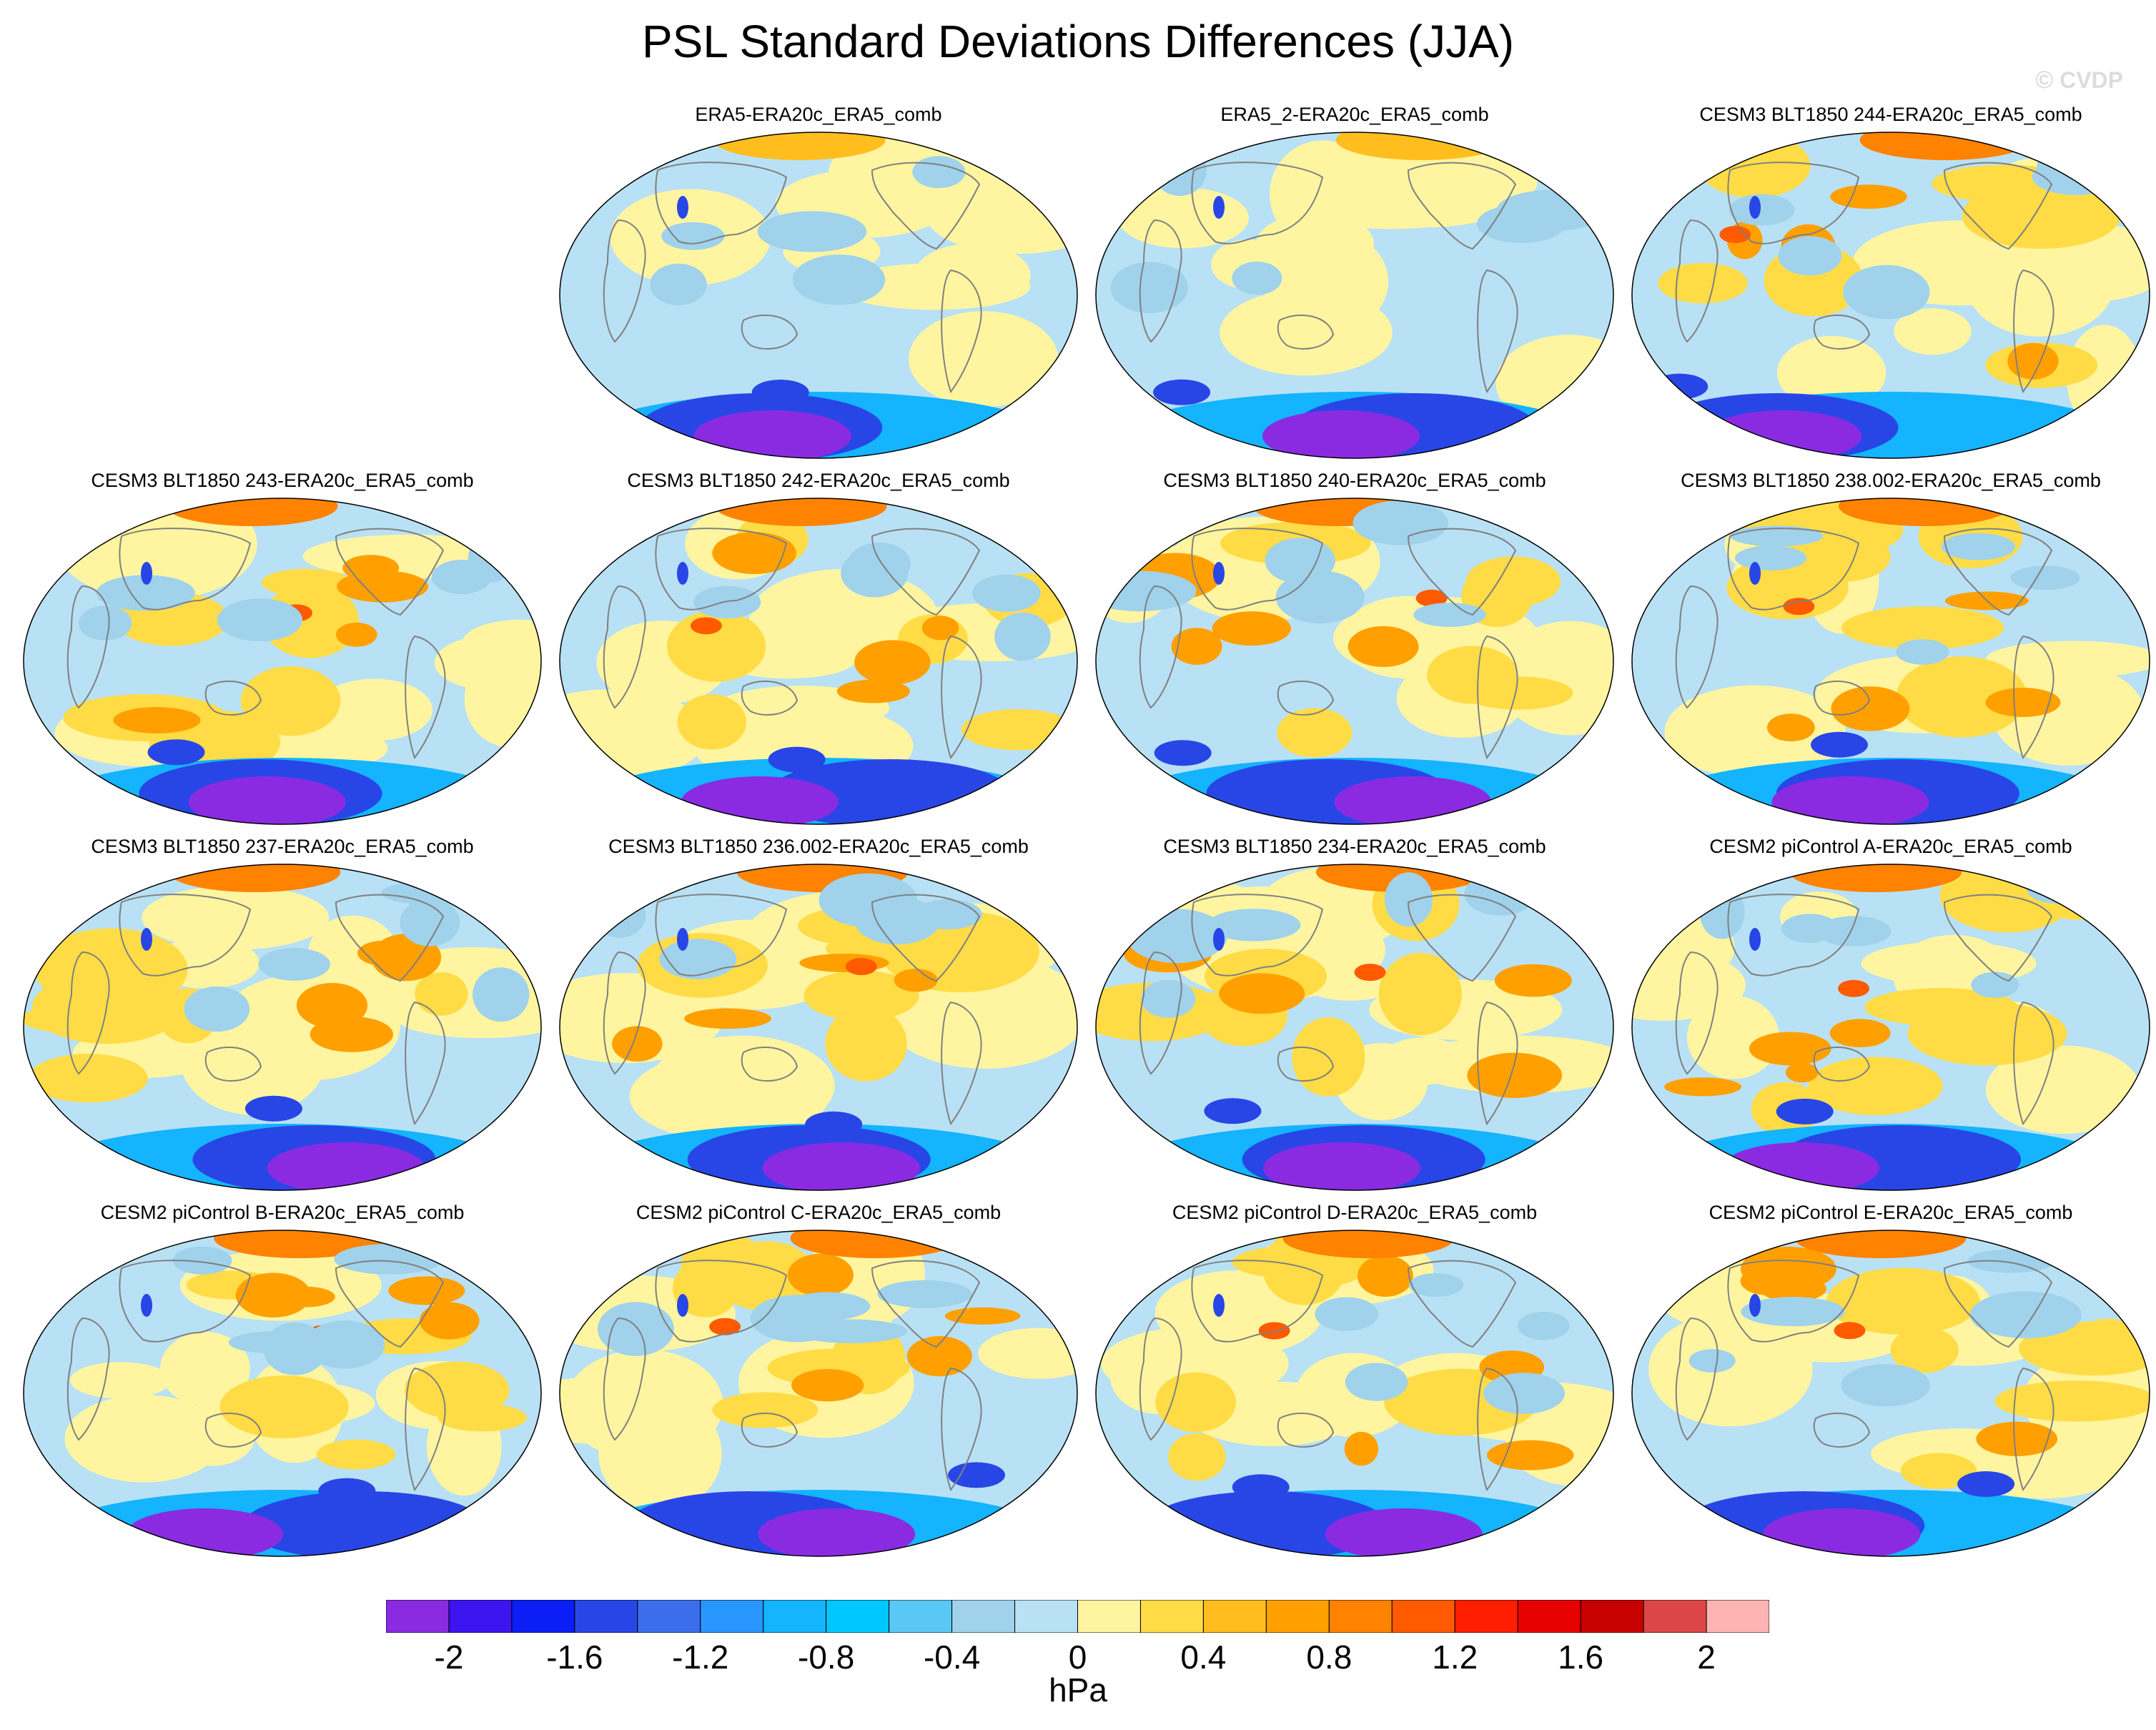  What do you see at coordinates (282, 846) in the screenshot?
I see `panel-title: CESM3 BLT1850 237-ERA20c_ERA5_comb` at bounding box center [282, 846].